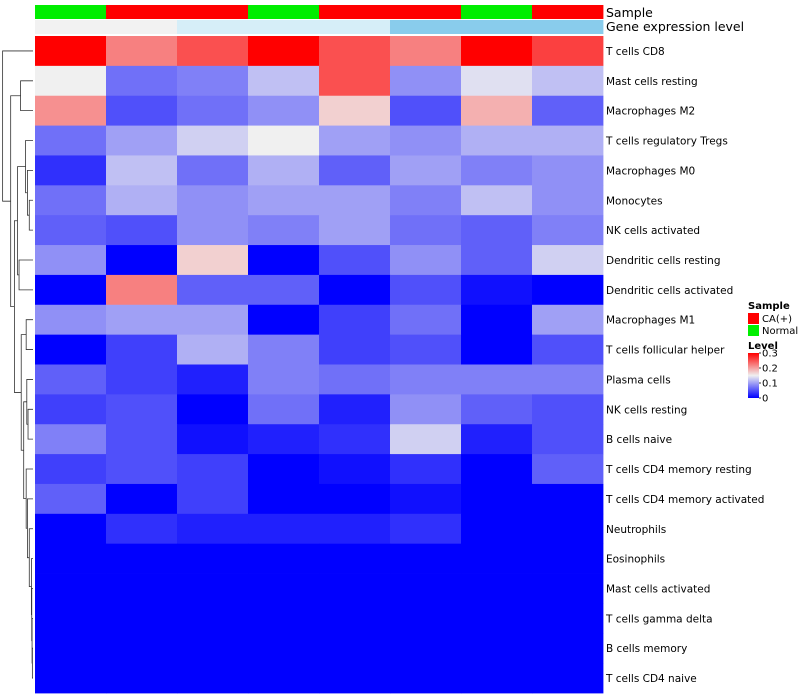 The height and width of the screenshot is (700, 800). What do you see at coordinates (663, 261) in the screenshot?
I see `row-label: Dendritic cells resting` at bounding box center [663, 261].